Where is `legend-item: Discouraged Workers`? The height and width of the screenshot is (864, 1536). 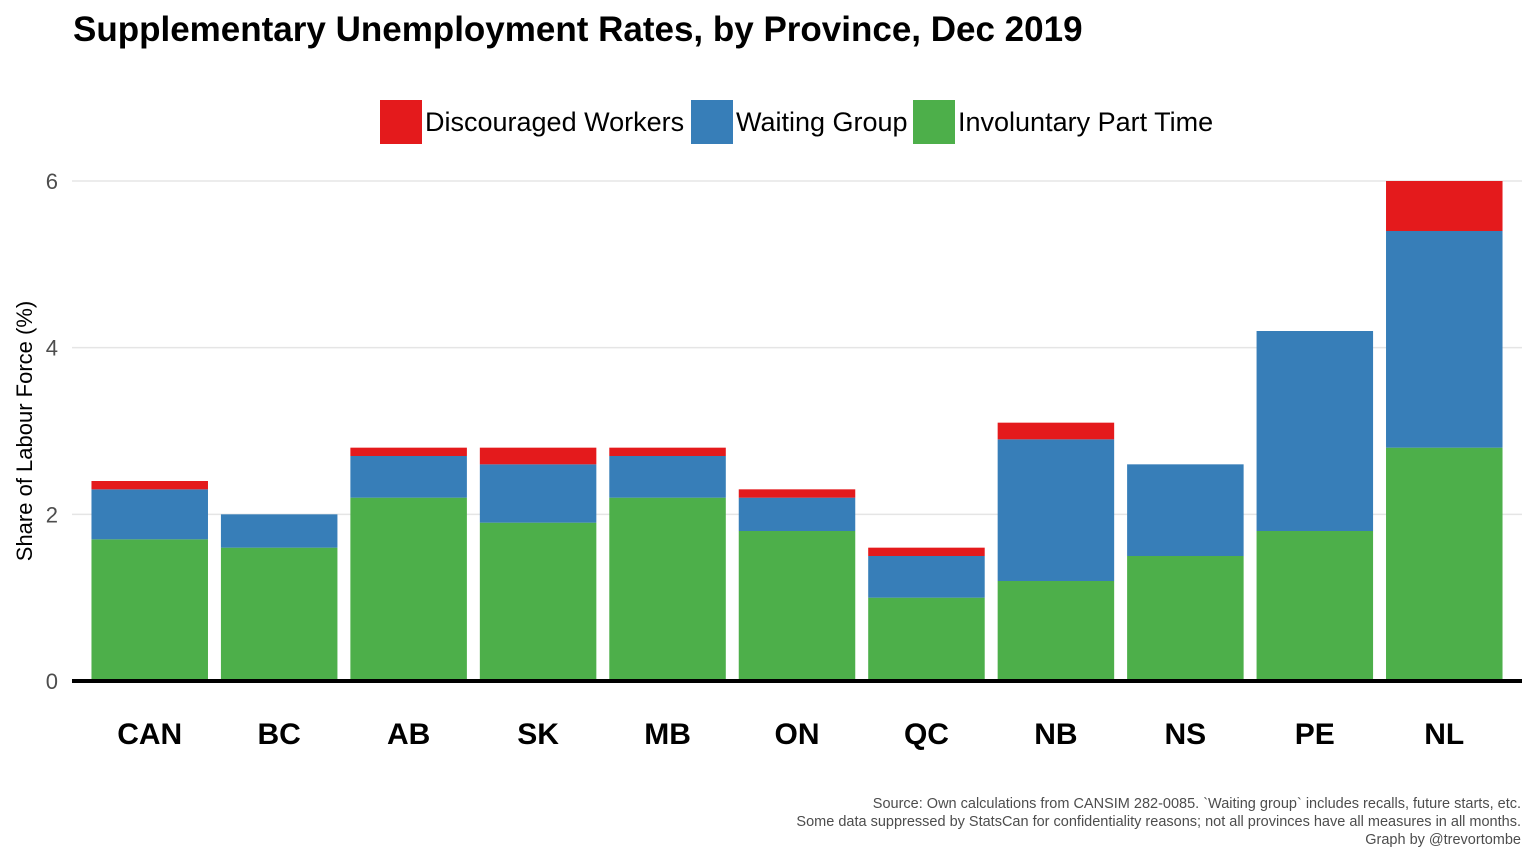
legend-item: Discouraged Workers is located at coordinates (532, 122).